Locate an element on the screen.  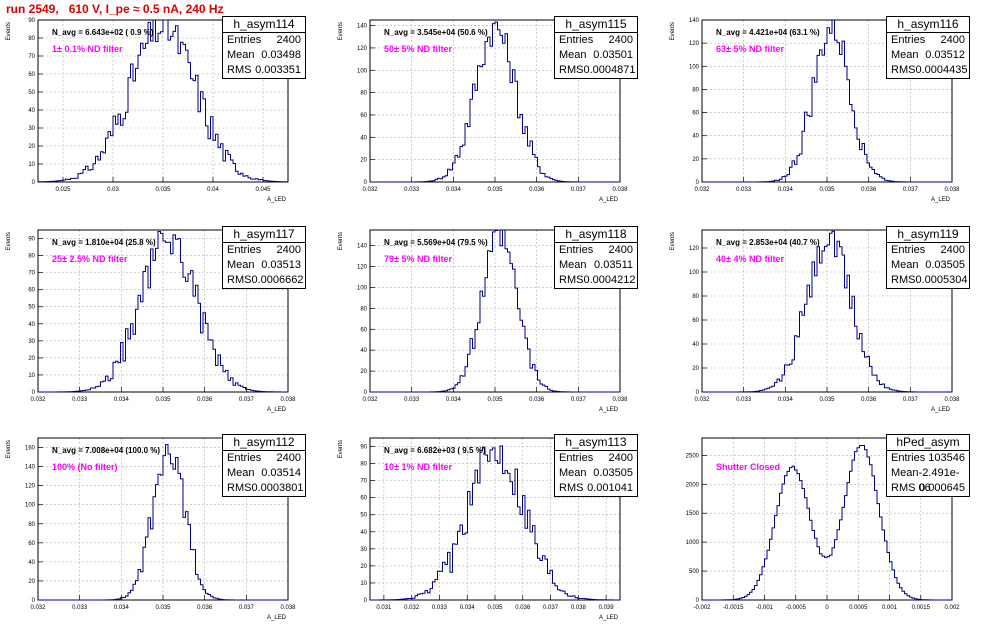
histogram-series-h_asym112 is located at coordinates (163, 522).